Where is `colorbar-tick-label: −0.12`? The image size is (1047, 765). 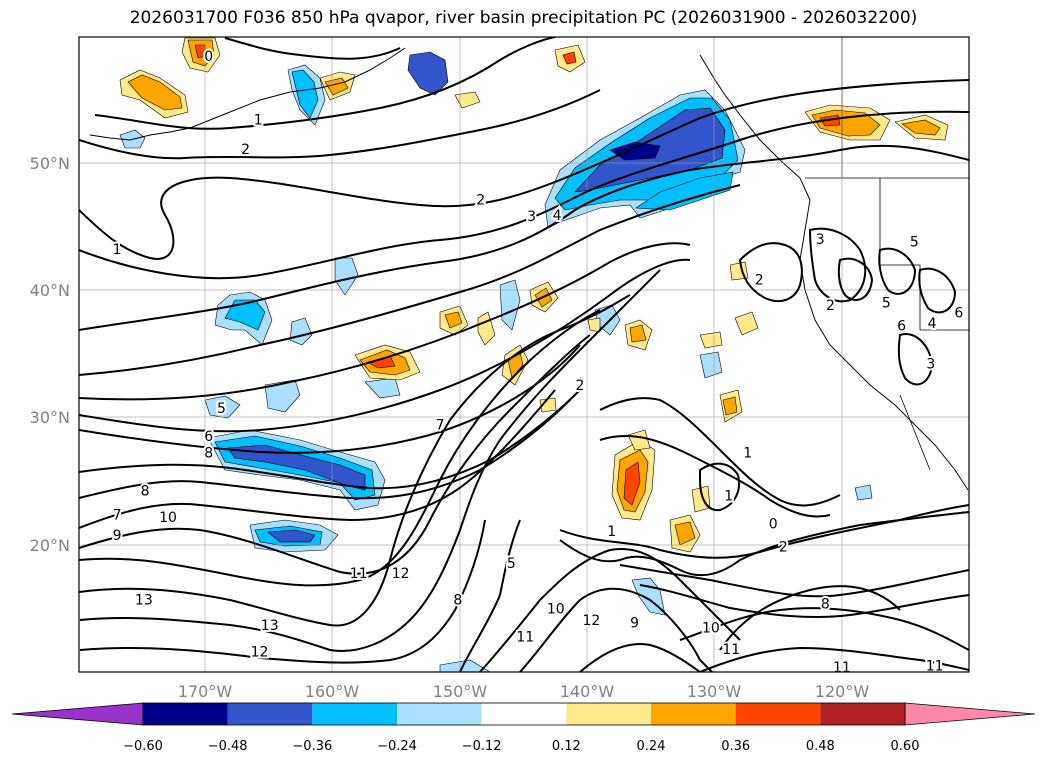 colorbar-tick-label: −0.12 is located at coordinates (482, 746).